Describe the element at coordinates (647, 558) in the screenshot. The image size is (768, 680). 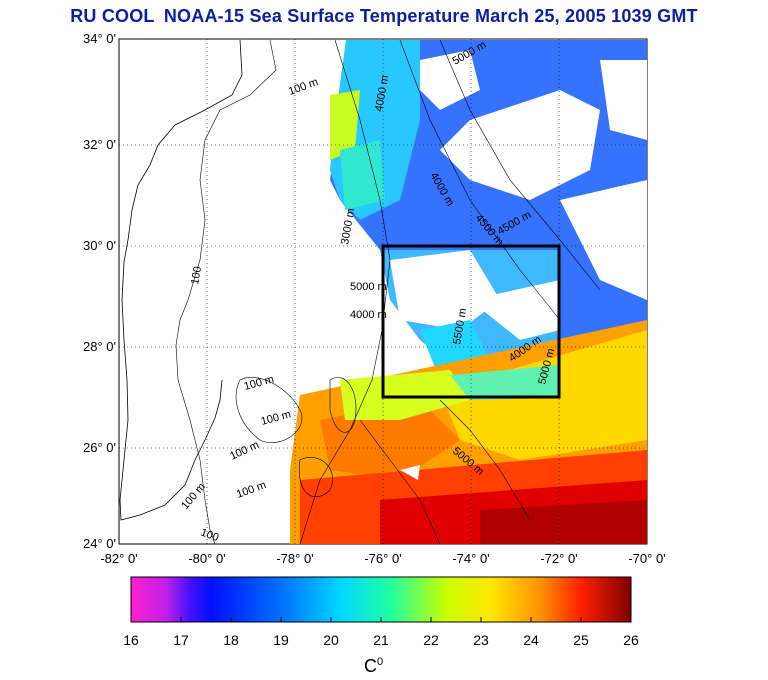
I see `lon-tick-label: -70° 0'` at that location.